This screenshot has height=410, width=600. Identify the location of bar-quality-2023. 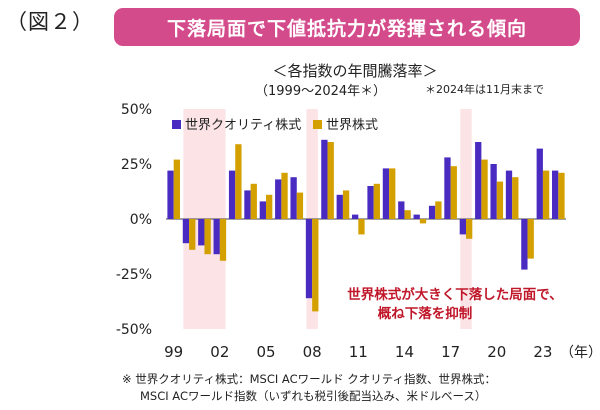
(539, 183).